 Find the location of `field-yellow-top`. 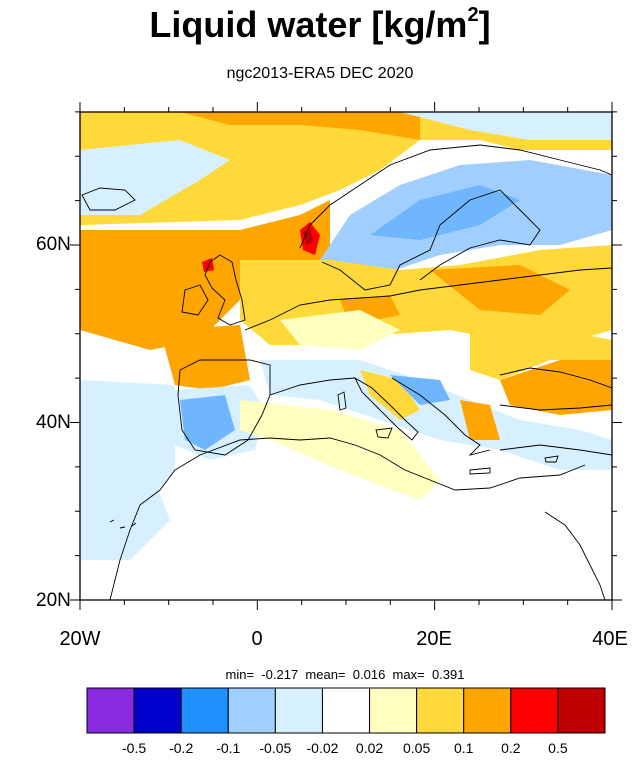

field-yellow-top is located at coordinates (346, 168).